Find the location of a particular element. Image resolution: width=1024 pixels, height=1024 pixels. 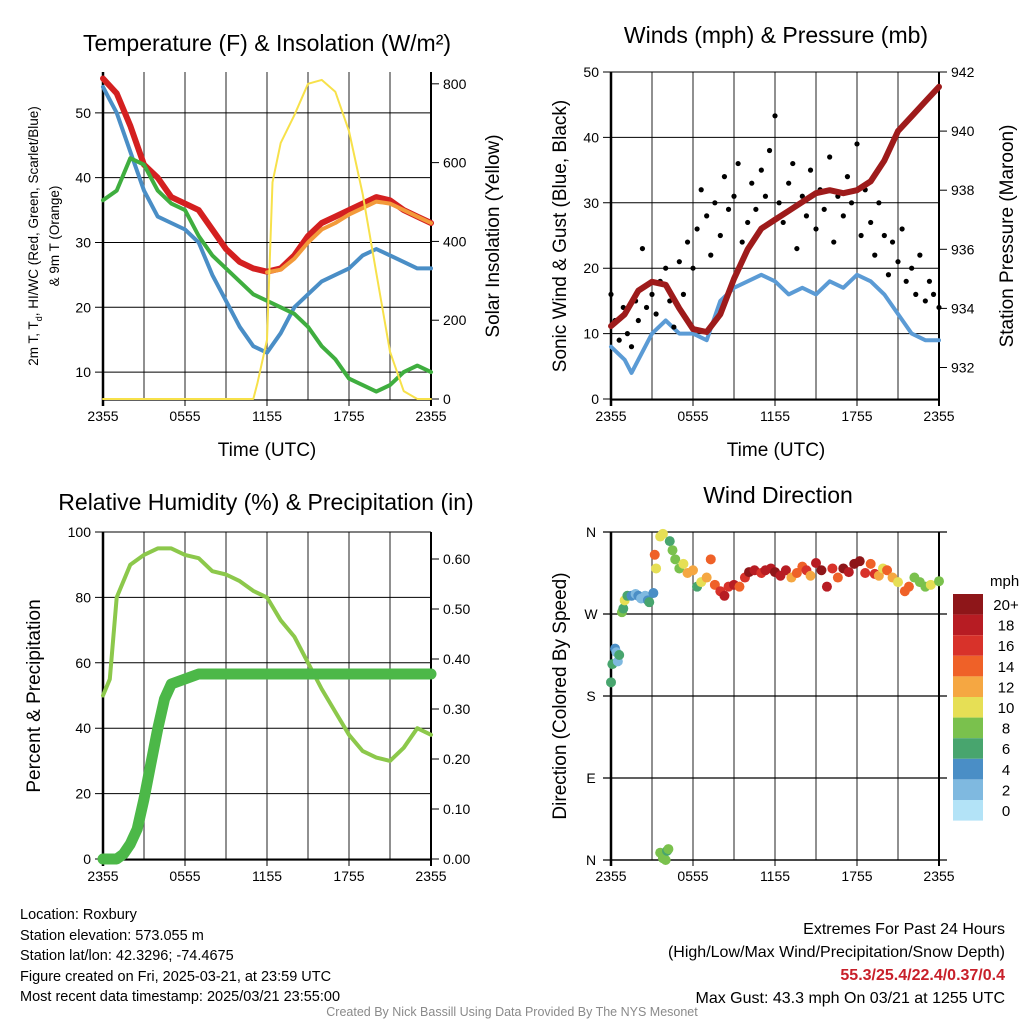

y-right-tick-label: 0 is located at coordinates (447, 399).